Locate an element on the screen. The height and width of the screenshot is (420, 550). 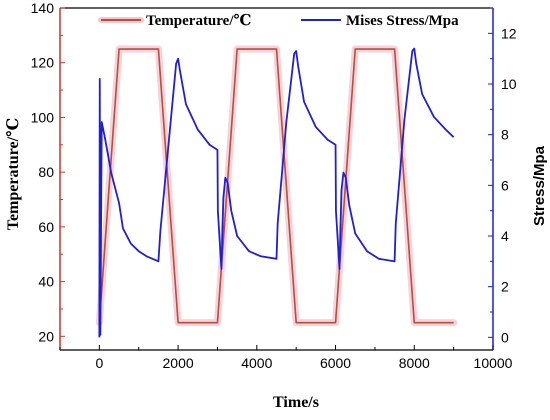
legend-temperature-label: Temperature/℃ is located at coordinates (198, 21).